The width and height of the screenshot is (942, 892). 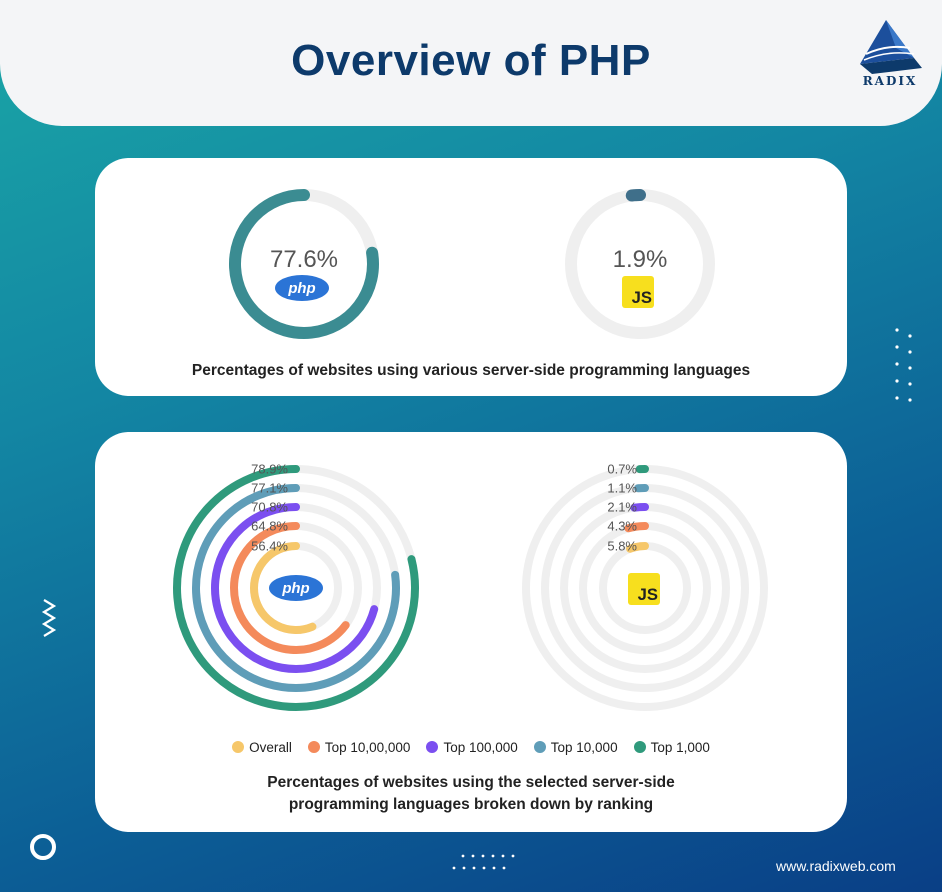 I want to click on page-title: Overview of PHP, so click(x=471, y=60).